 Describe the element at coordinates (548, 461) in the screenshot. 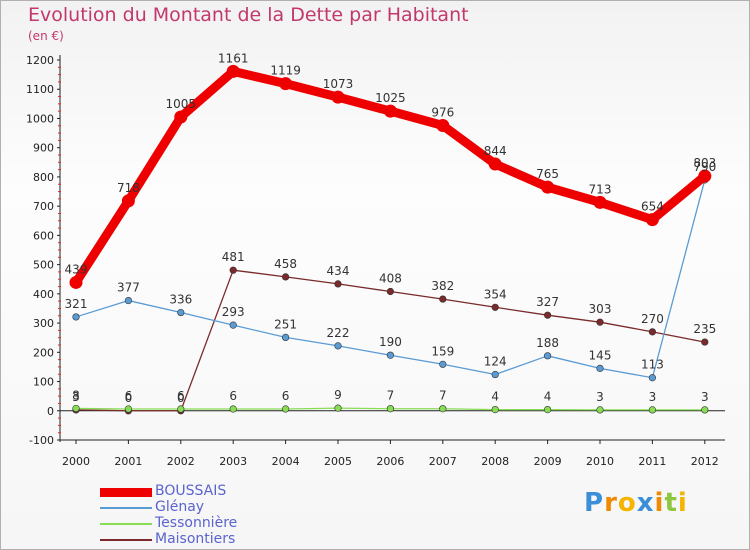

I see `x-tick-label: 2009` at that location.